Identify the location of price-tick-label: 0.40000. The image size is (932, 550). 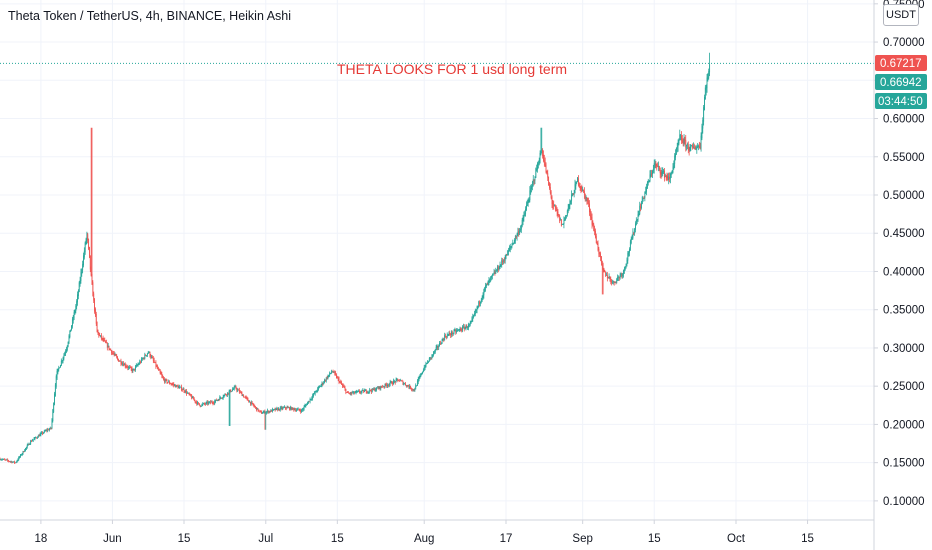
(904, 272).